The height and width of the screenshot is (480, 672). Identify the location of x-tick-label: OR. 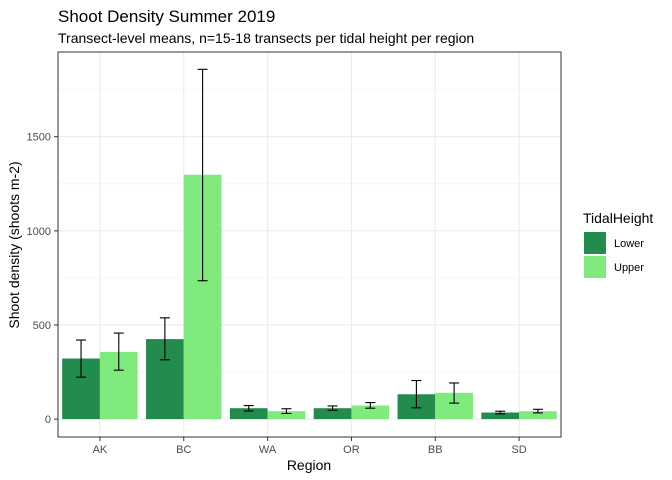
(351, 450).